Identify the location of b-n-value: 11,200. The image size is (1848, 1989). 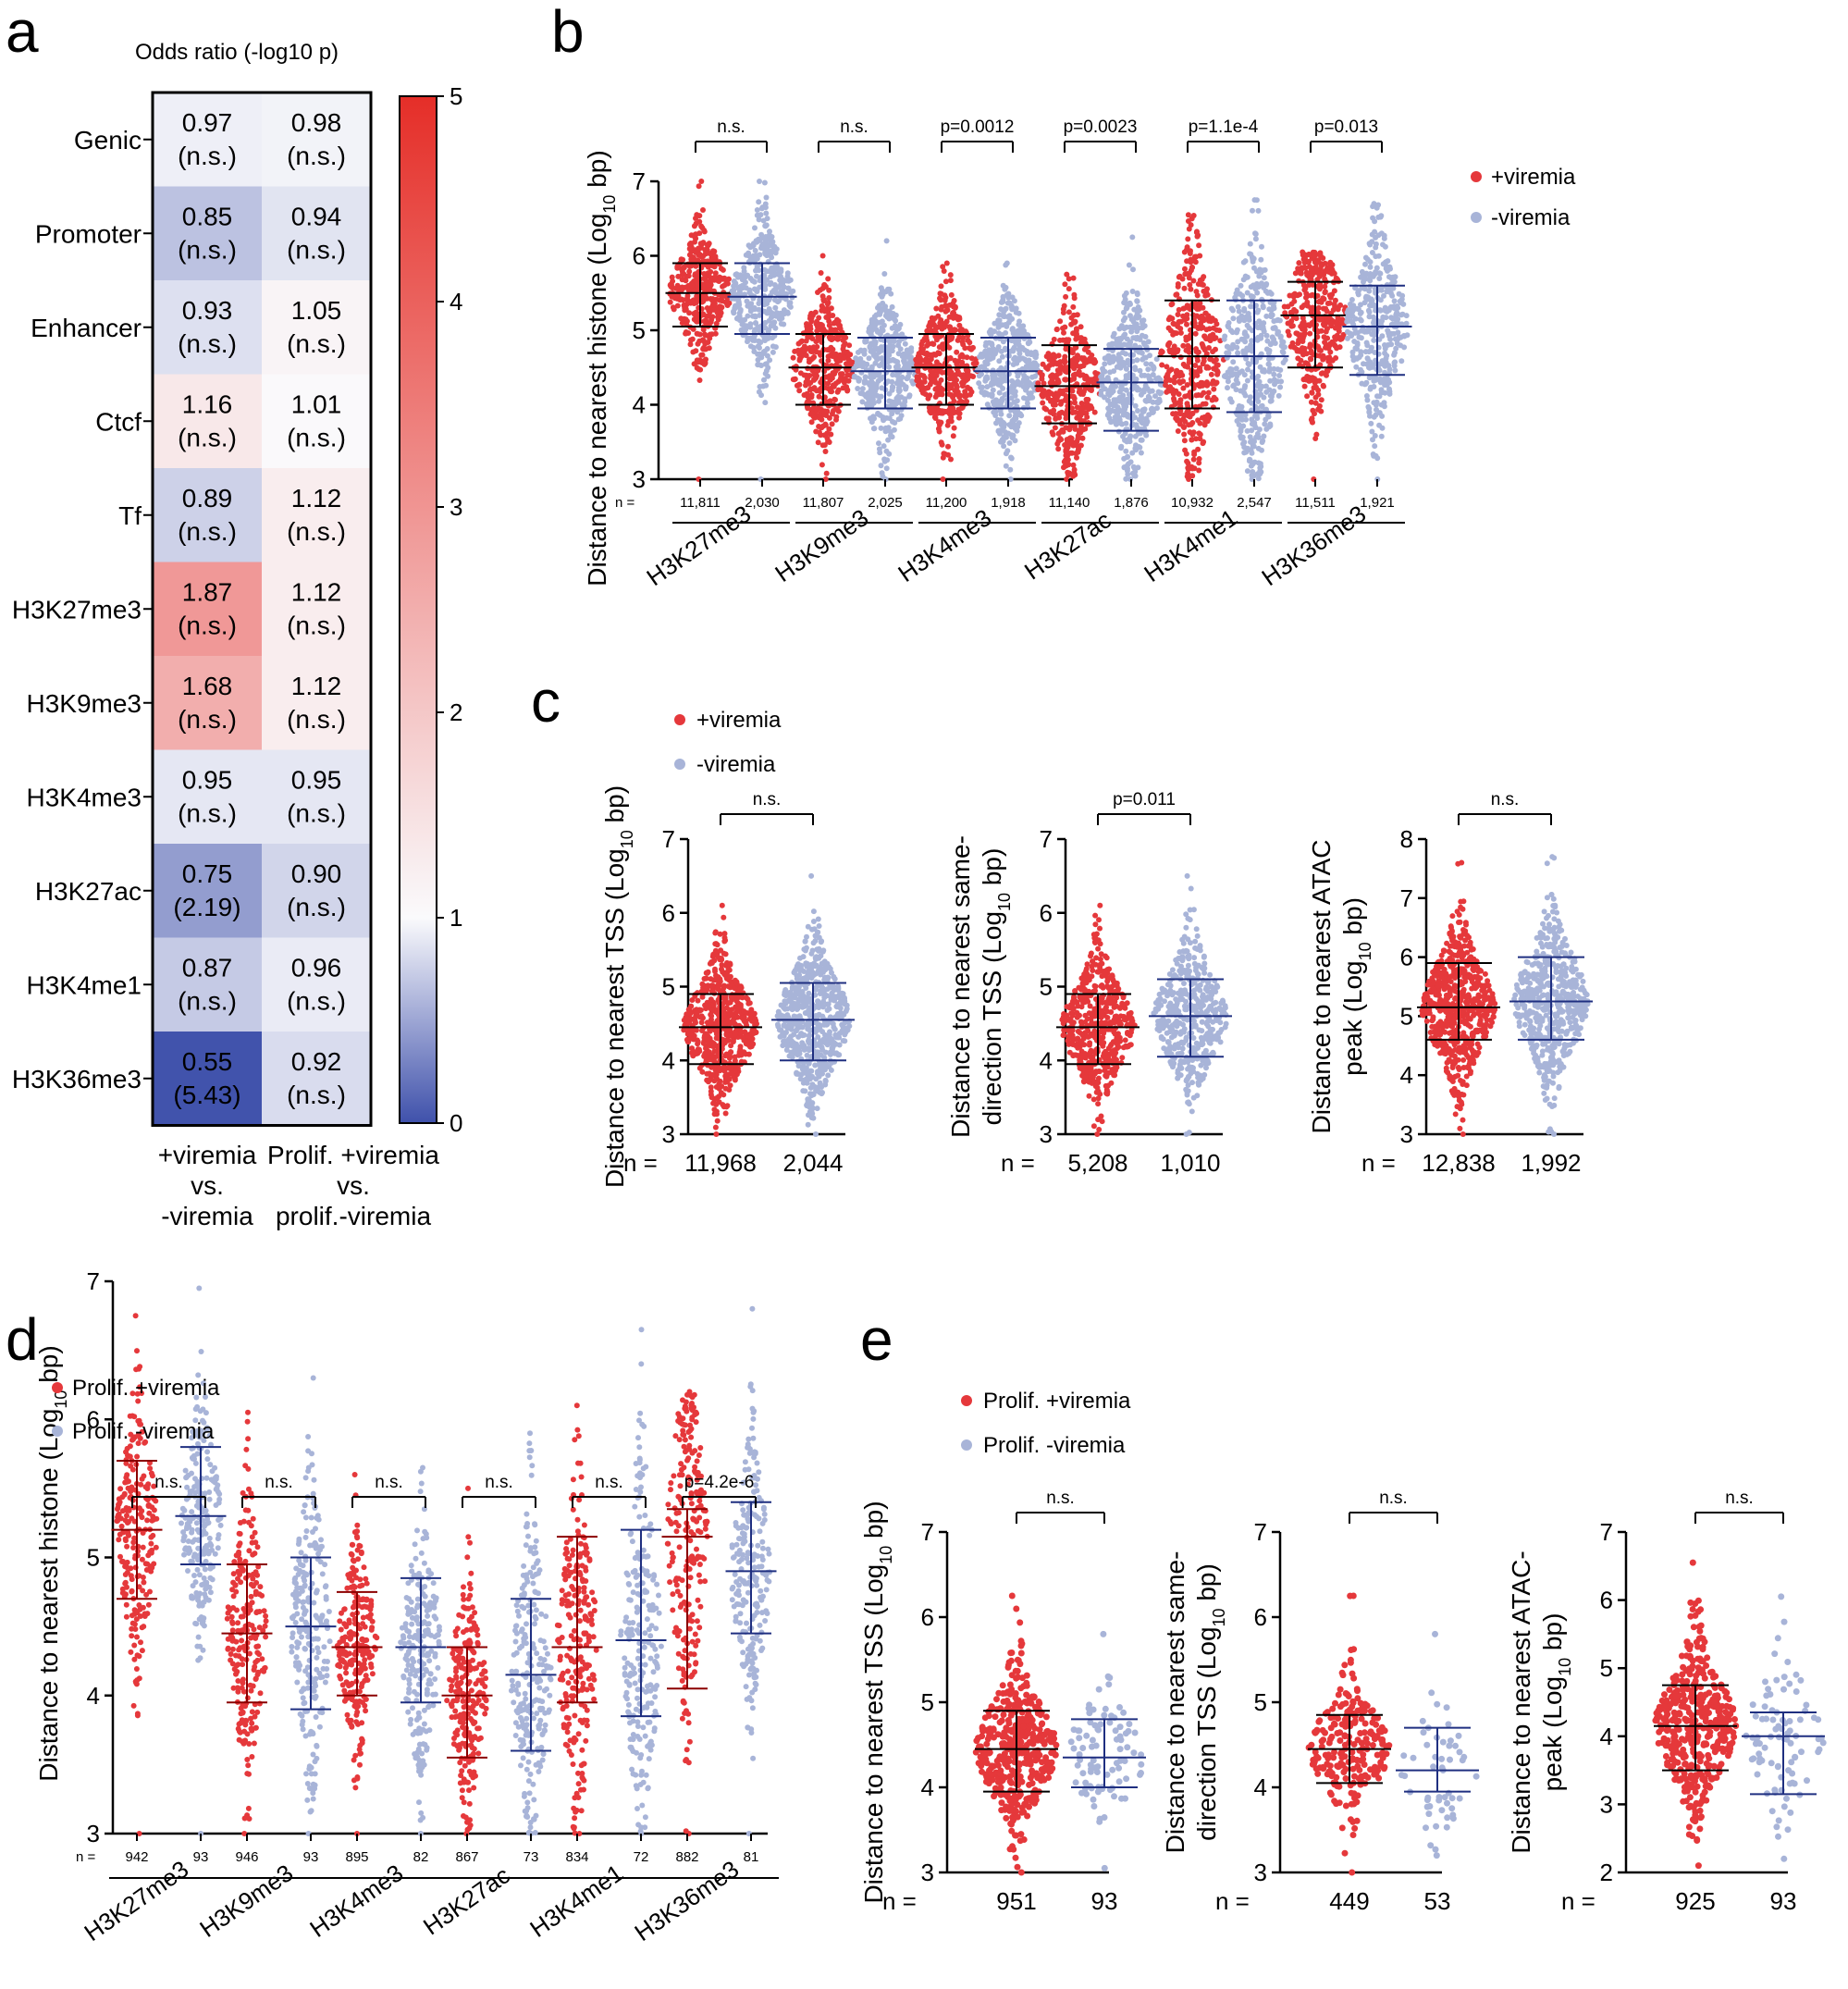
(946, 503).